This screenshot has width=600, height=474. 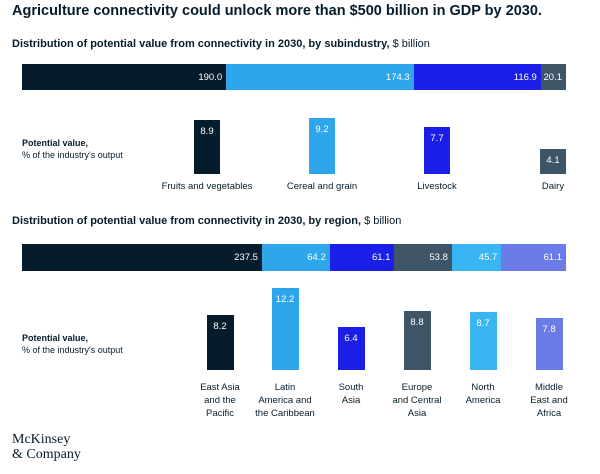 I want to click on stacked-segment-europe-and-central-asia: 53.8, so click(x=423, y=257).